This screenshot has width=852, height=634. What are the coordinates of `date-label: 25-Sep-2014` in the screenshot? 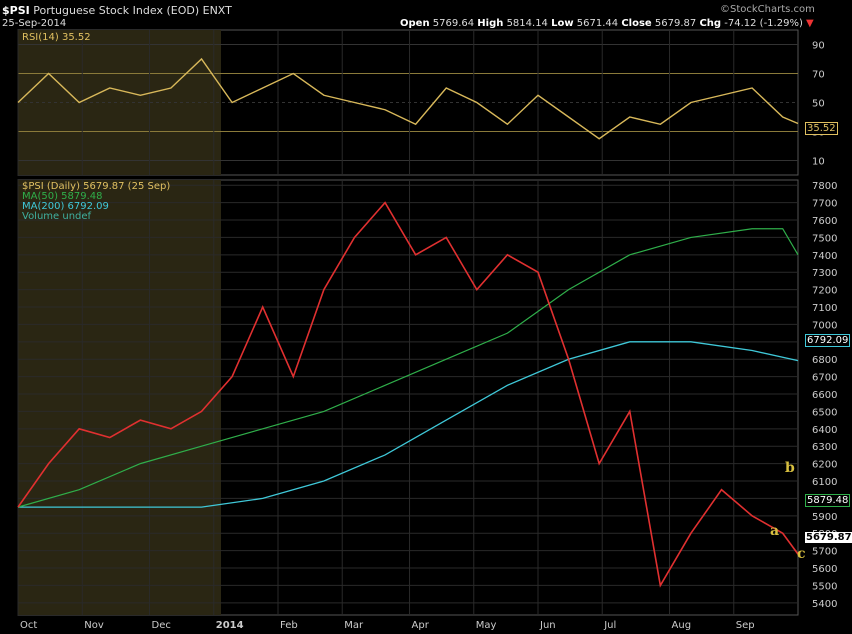 It's located at (34, 23).